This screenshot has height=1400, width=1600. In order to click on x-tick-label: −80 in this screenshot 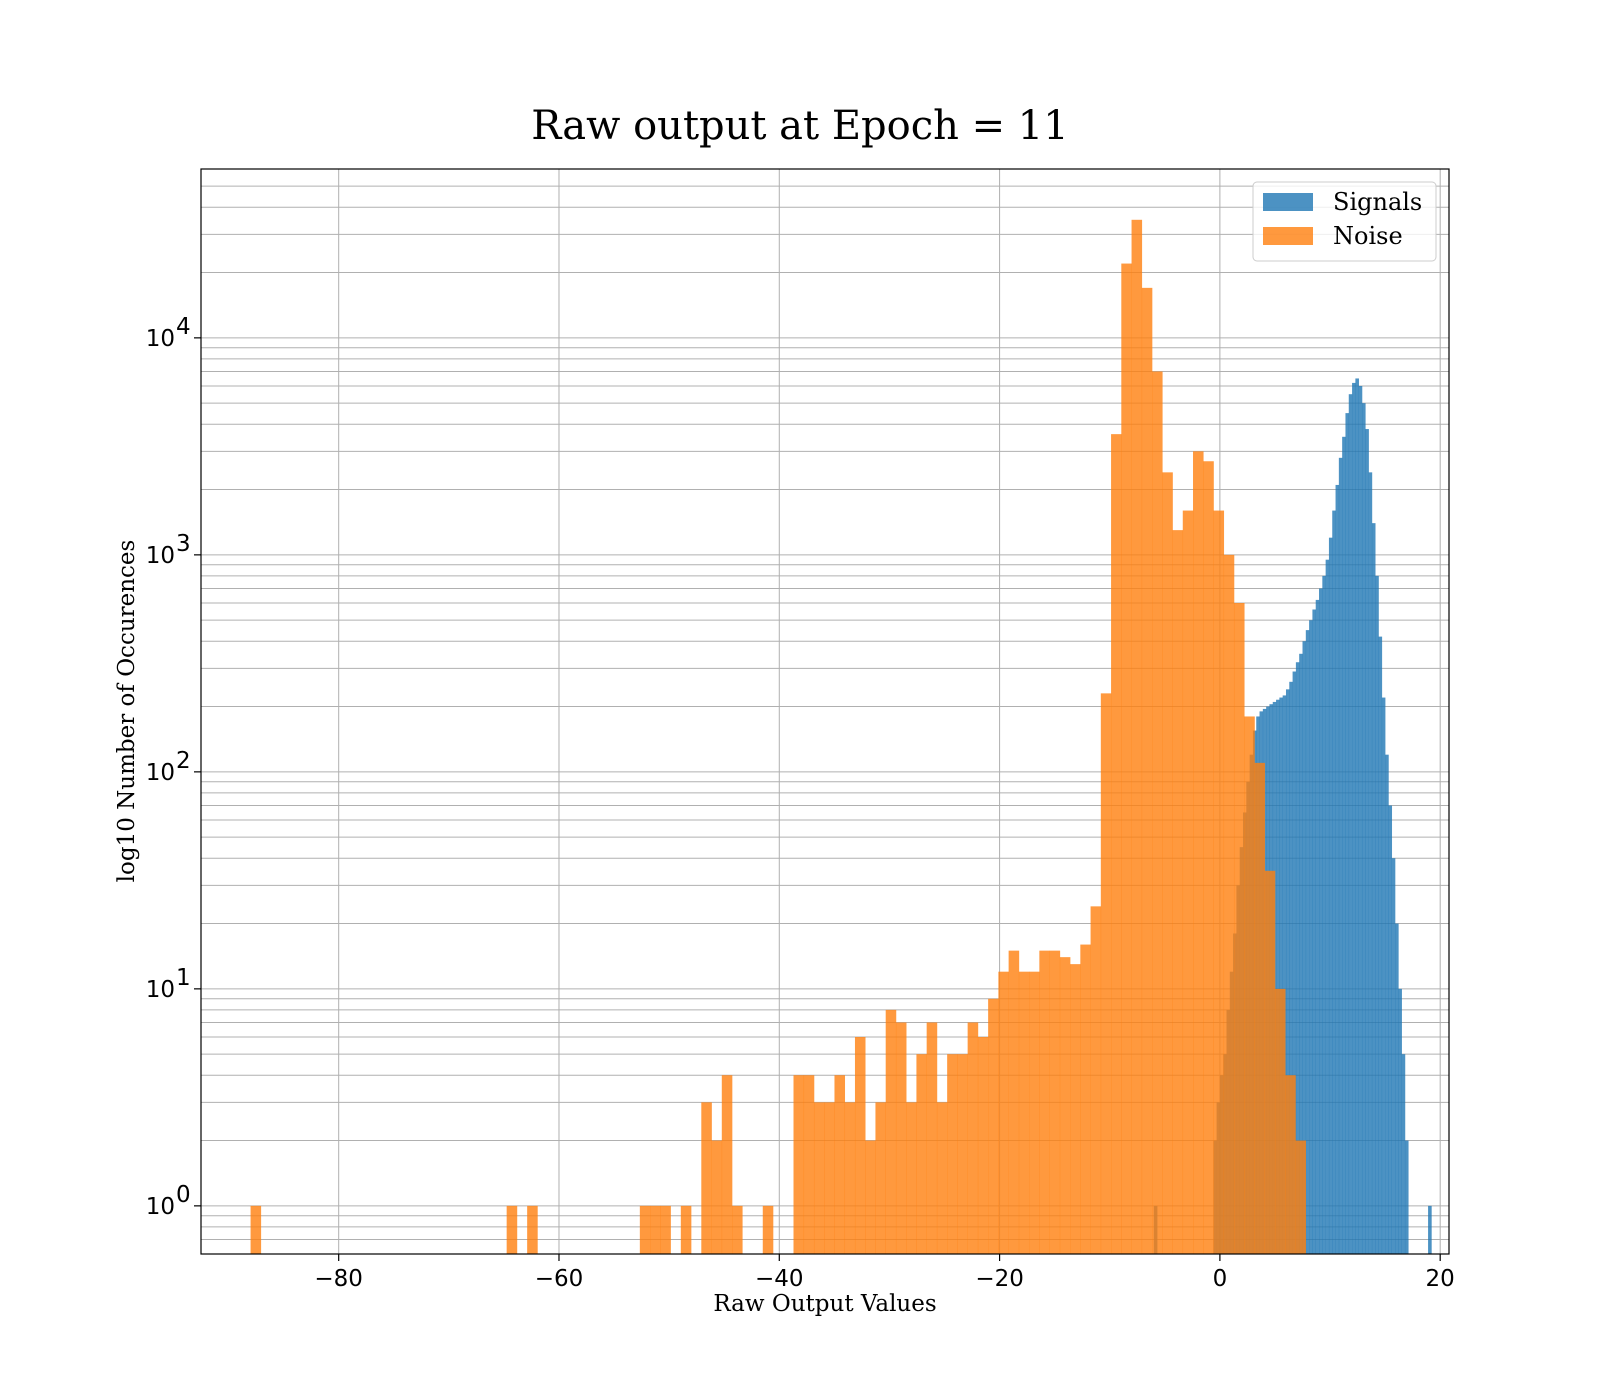, I will do `click(338, 1279)`.